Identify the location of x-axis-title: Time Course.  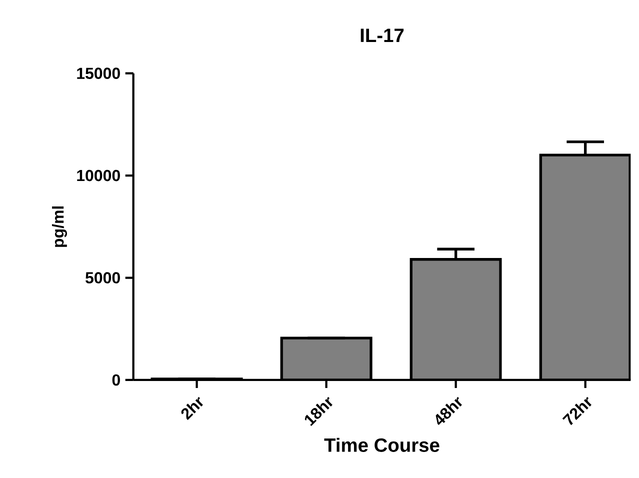
(382, 445).